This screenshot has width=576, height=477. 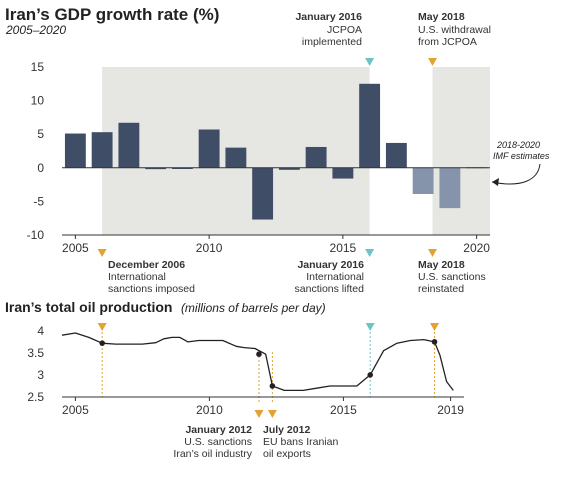 I want to click on bar-2017, so click(x=396, y=155).